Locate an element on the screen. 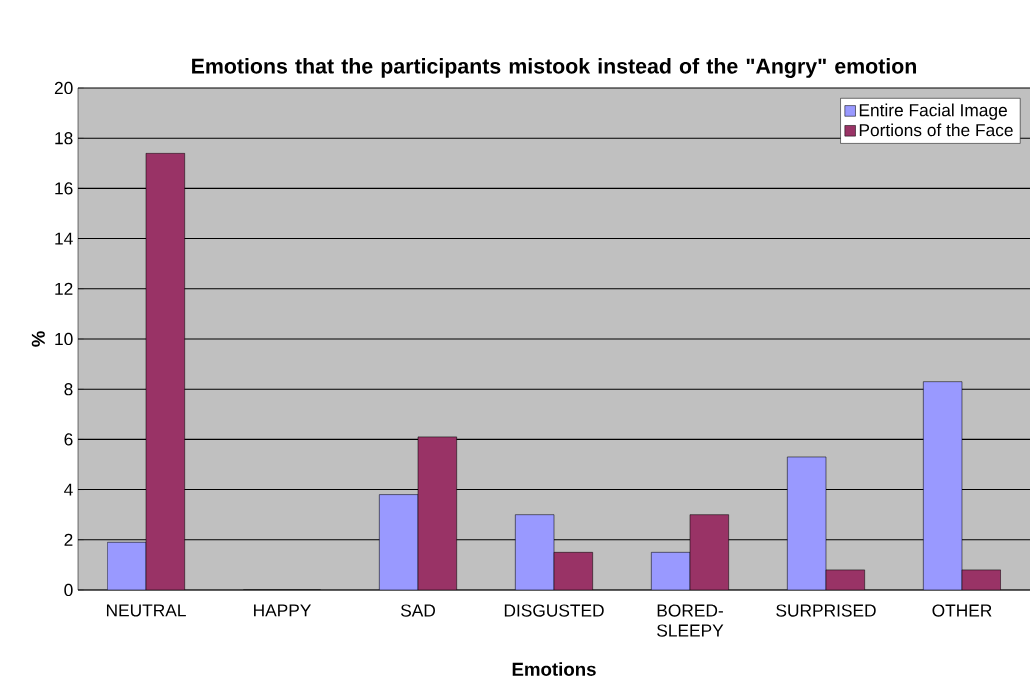 This screenshot has width=1034, height=695. x-tick-label: HAPPY is located at coordinates (283, 610).